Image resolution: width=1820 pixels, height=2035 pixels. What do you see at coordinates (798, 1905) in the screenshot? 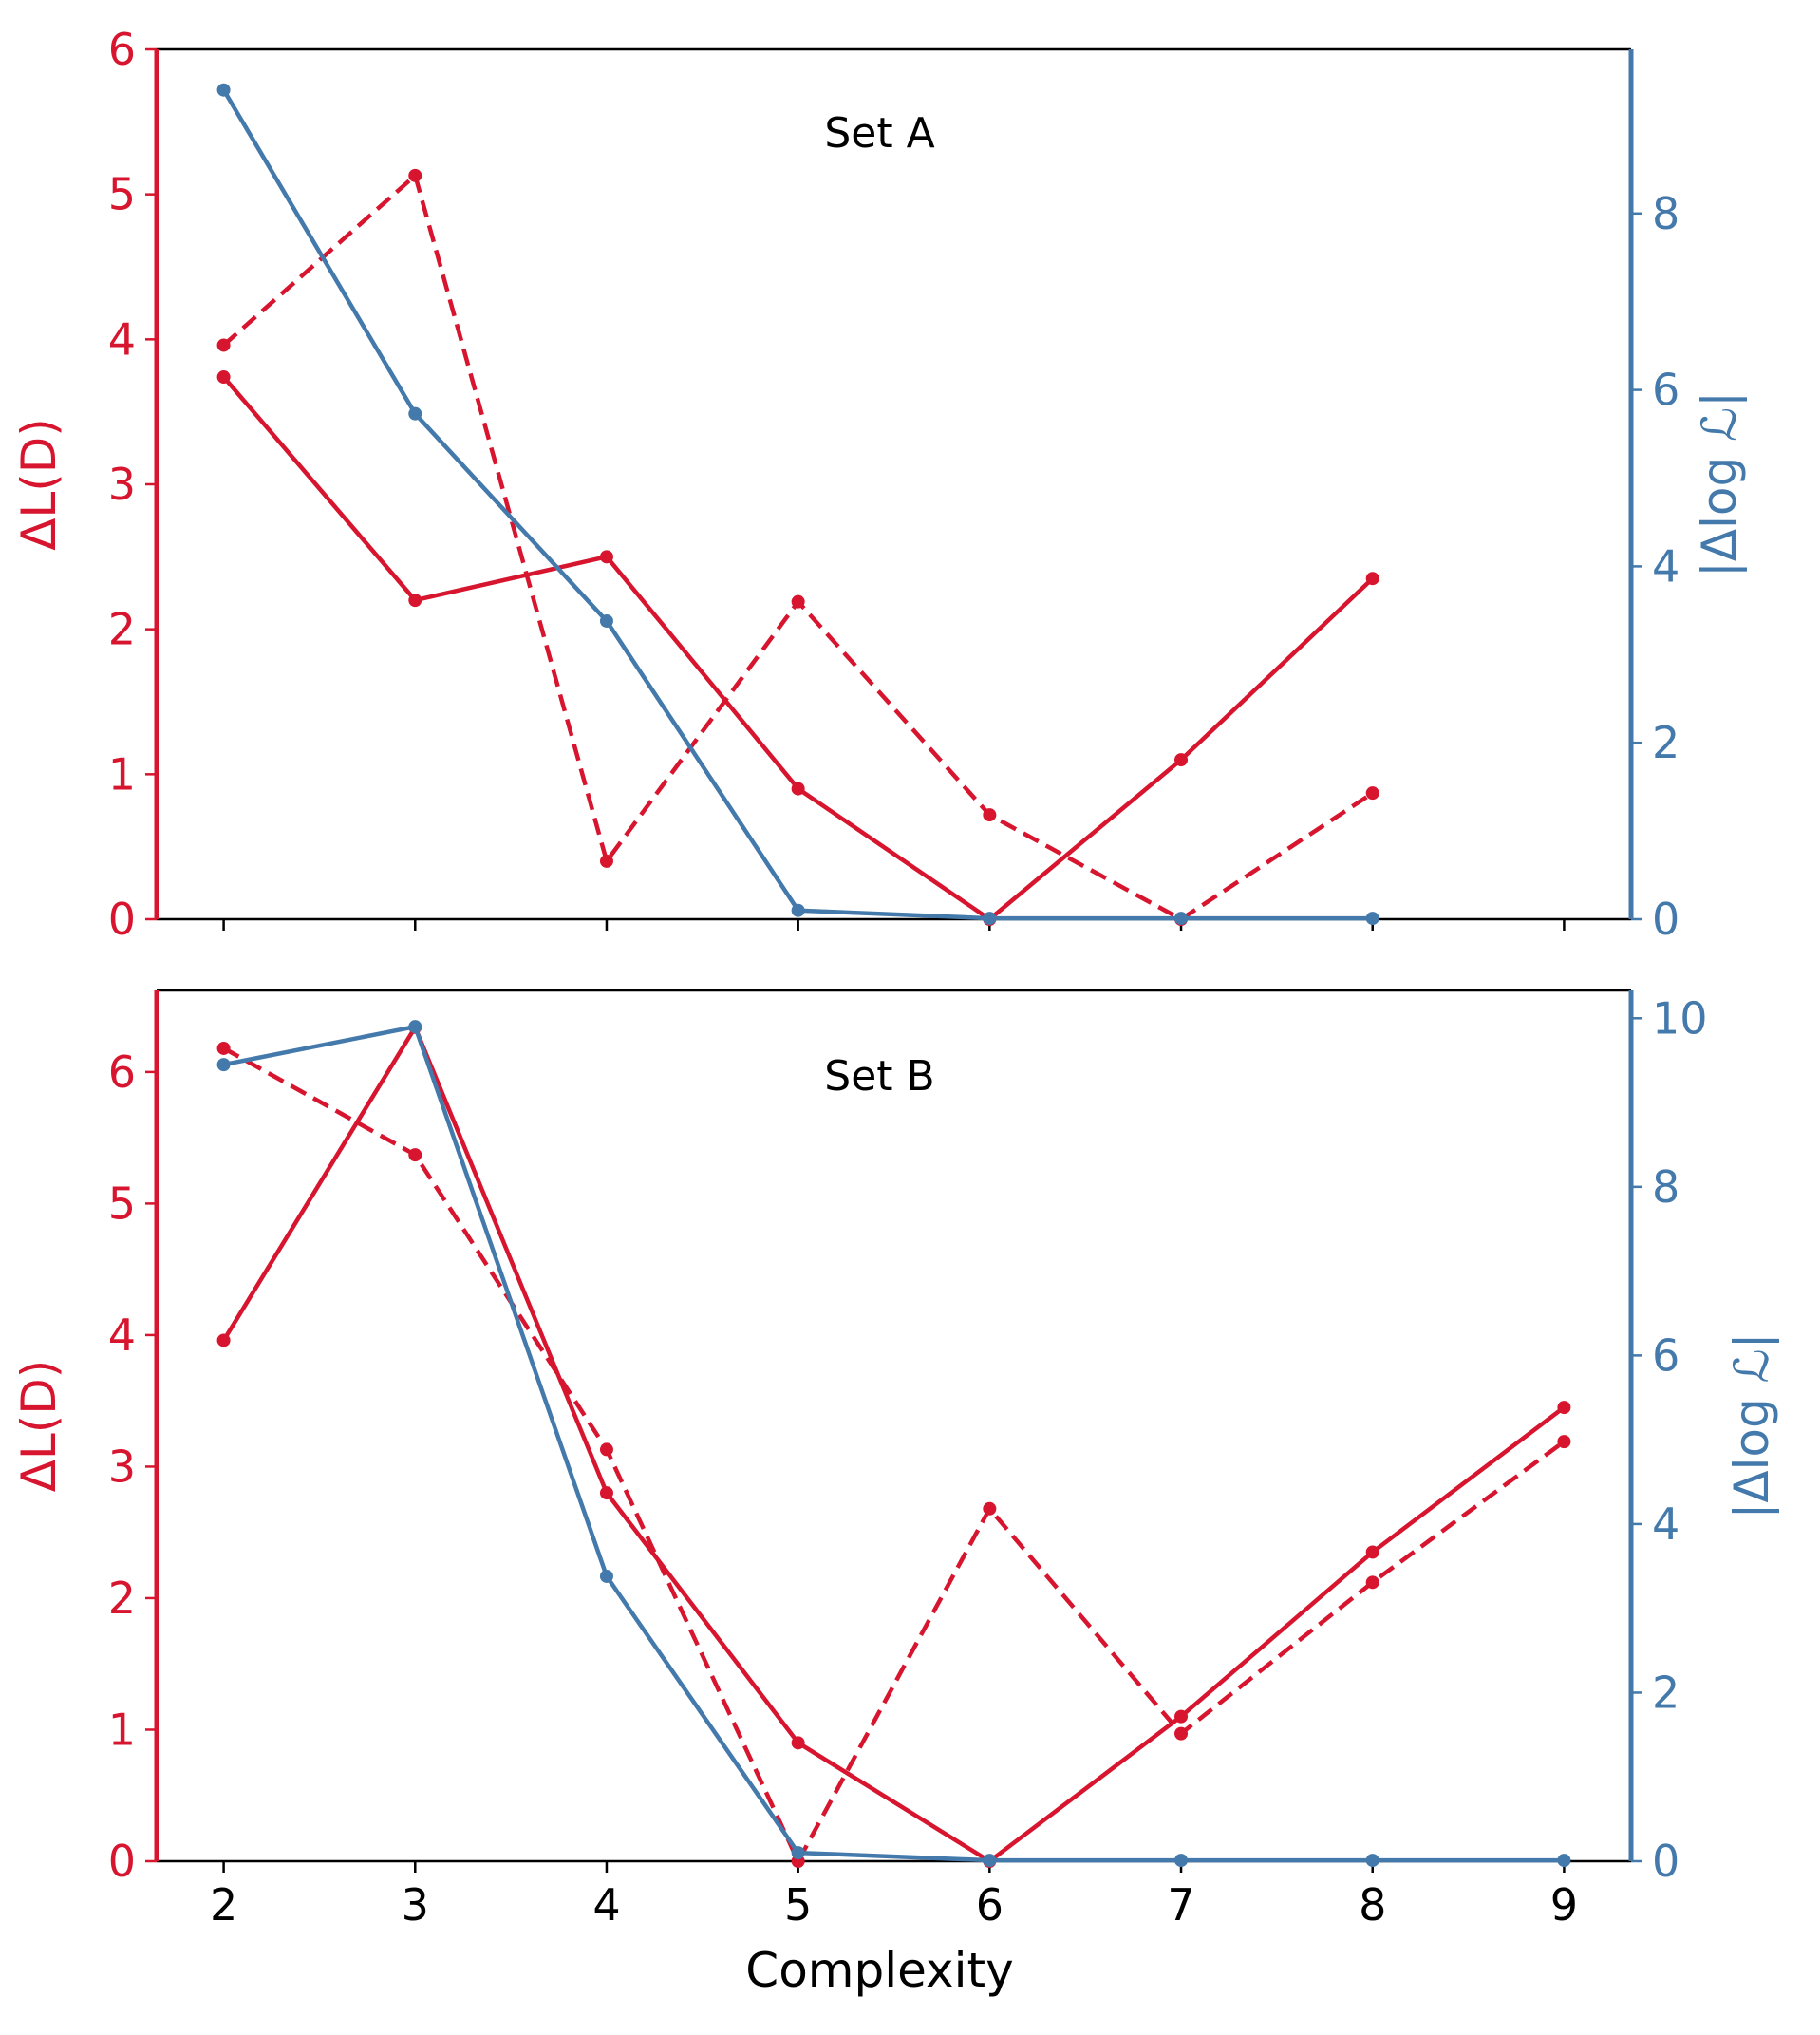
I see `x-tick-label: 5` at bounding box center [798, 1905].